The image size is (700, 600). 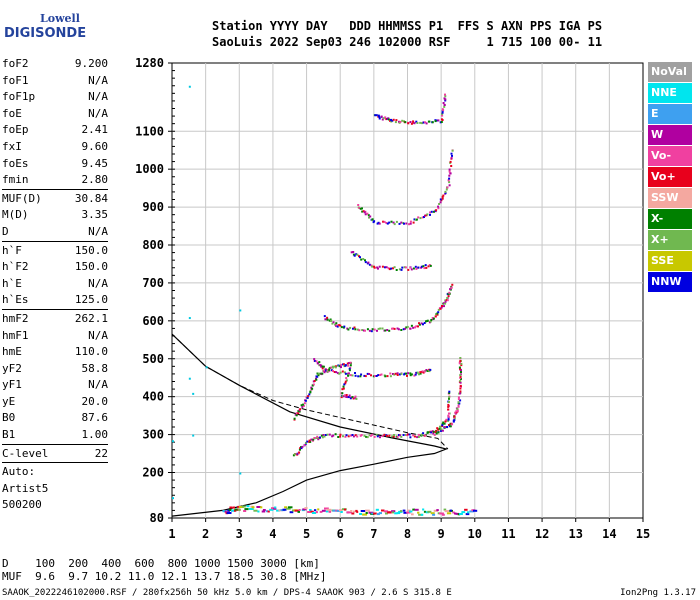 I want to click on param-value: N/A, so click(x=98, y=113).